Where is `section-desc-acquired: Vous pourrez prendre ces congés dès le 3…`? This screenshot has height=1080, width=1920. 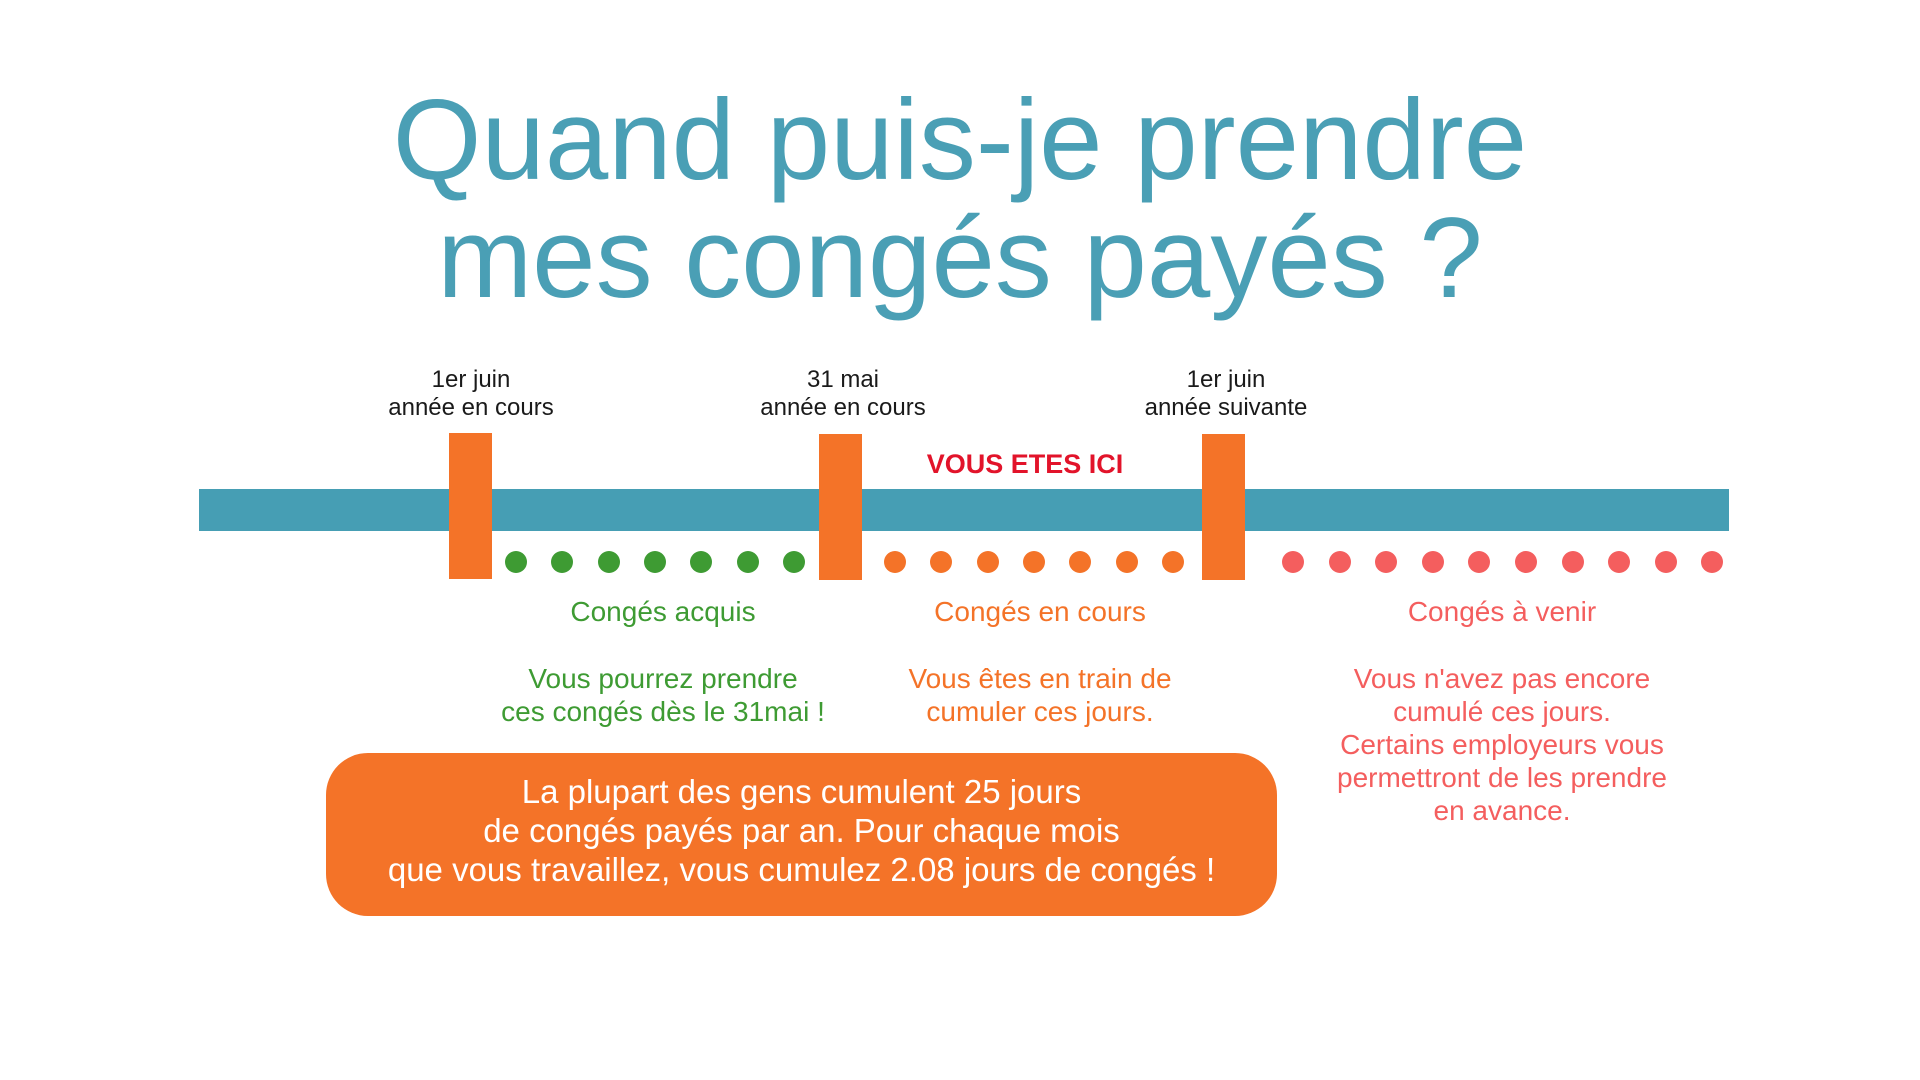 section-desc-acquired: Vous pourrez prendre ces congés dès le 3… is located at coordinates (663, 695).